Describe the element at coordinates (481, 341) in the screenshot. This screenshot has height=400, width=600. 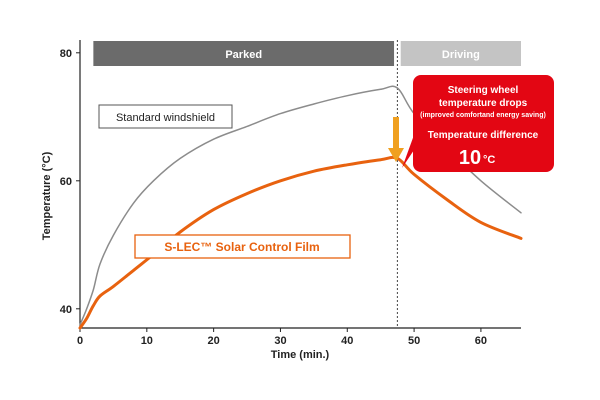
I see `x-tick-label: 60` at that location.